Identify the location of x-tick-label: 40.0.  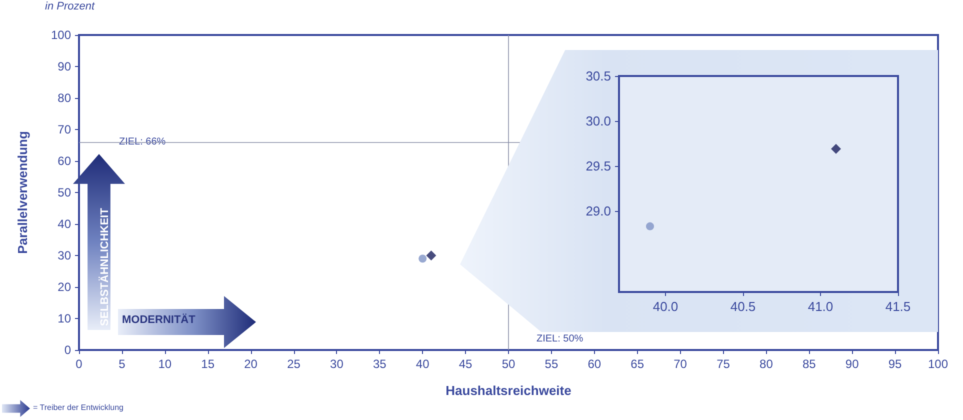
(665, 306).